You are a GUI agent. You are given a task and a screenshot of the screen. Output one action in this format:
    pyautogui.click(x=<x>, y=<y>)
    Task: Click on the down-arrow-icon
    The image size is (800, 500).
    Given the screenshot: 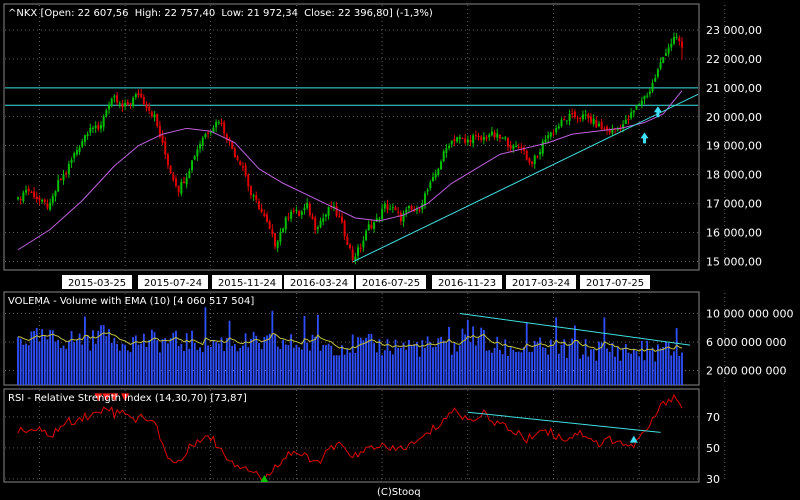 What is the action you would take?
    pyautogui.click(x=114, y=397)
    